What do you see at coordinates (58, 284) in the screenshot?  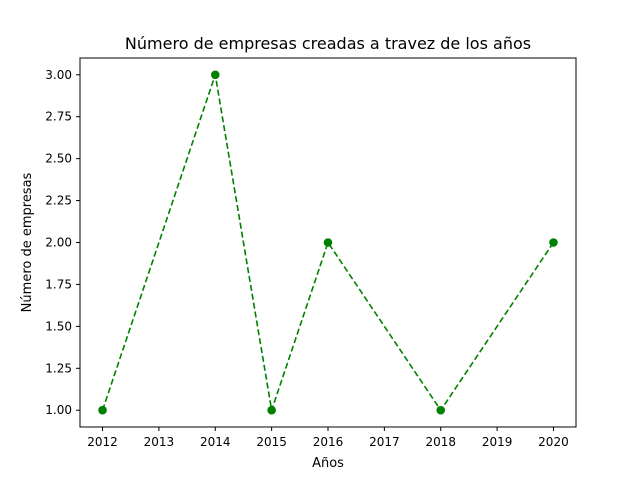 I see `y-tick-label: 1.75` at bounding box center [58, 284].